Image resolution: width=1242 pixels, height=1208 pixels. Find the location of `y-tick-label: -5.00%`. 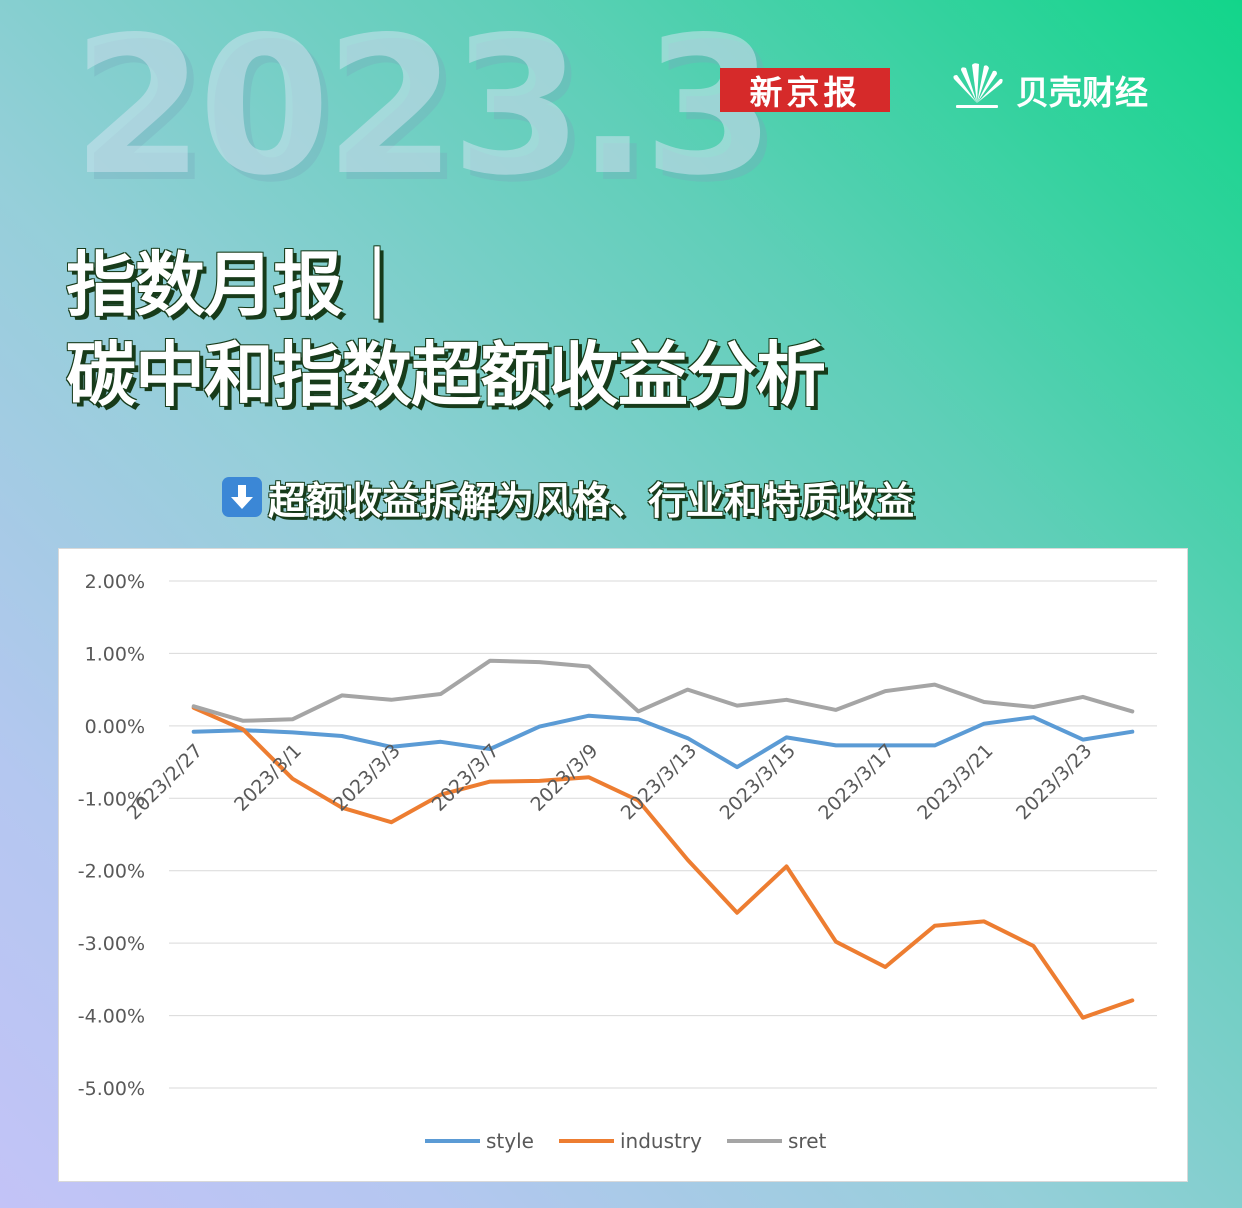

y-tick-label: -5.00% is located at coordinates (111, 1089).